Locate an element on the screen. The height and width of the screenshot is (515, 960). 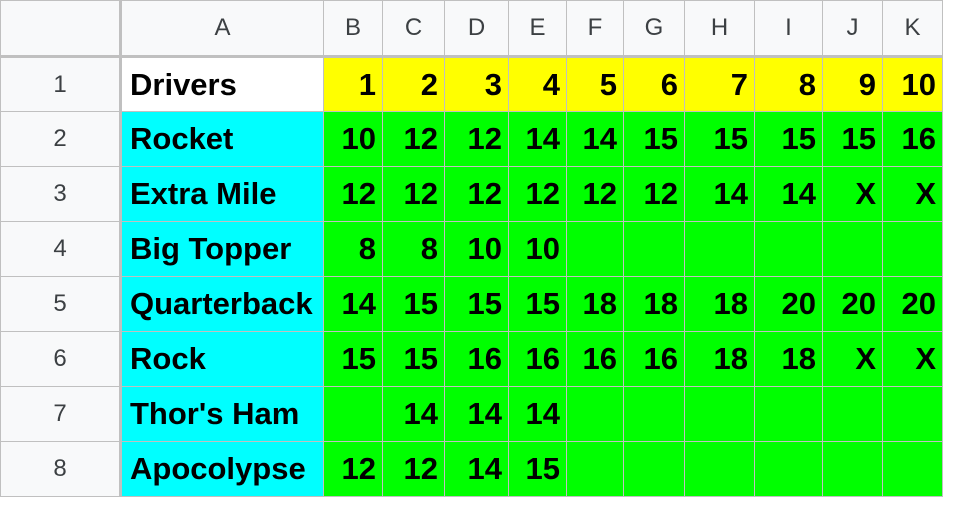
cell-h7 is located at coordinates (719, 414).